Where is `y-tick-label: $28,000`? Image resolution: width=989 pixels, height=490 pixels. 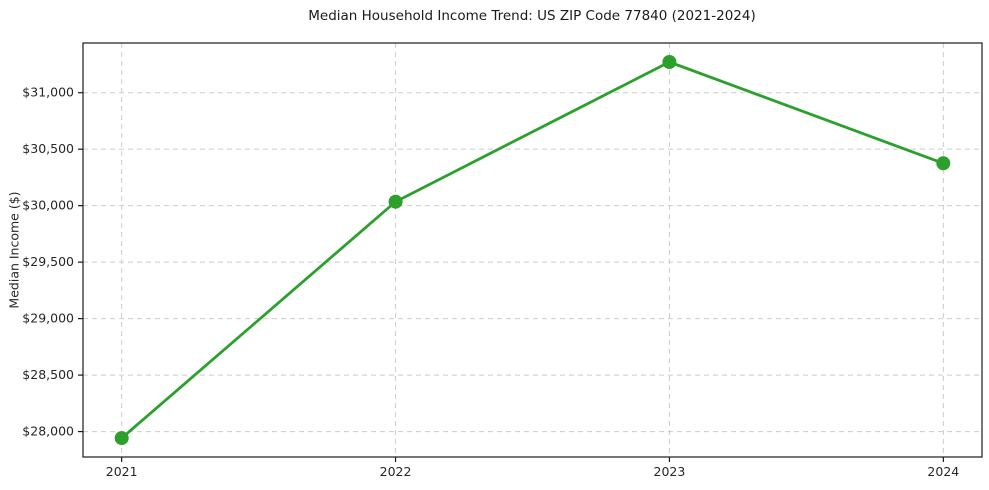 y-tick-label: $28,000 is located at coordinates (48, 431).